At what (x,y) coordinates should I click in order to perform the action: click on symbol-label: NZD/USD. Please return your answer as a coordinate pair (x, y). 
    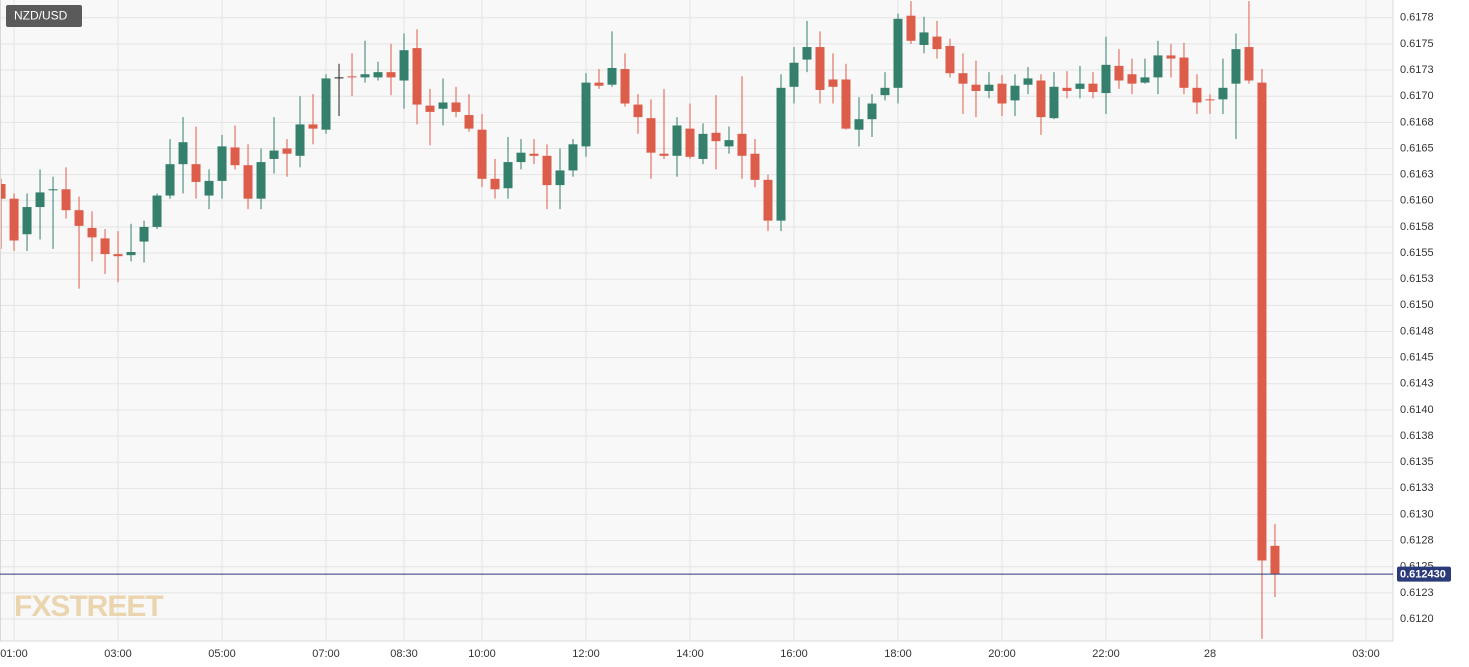
    Looking at the image, I should click on (41, 16).